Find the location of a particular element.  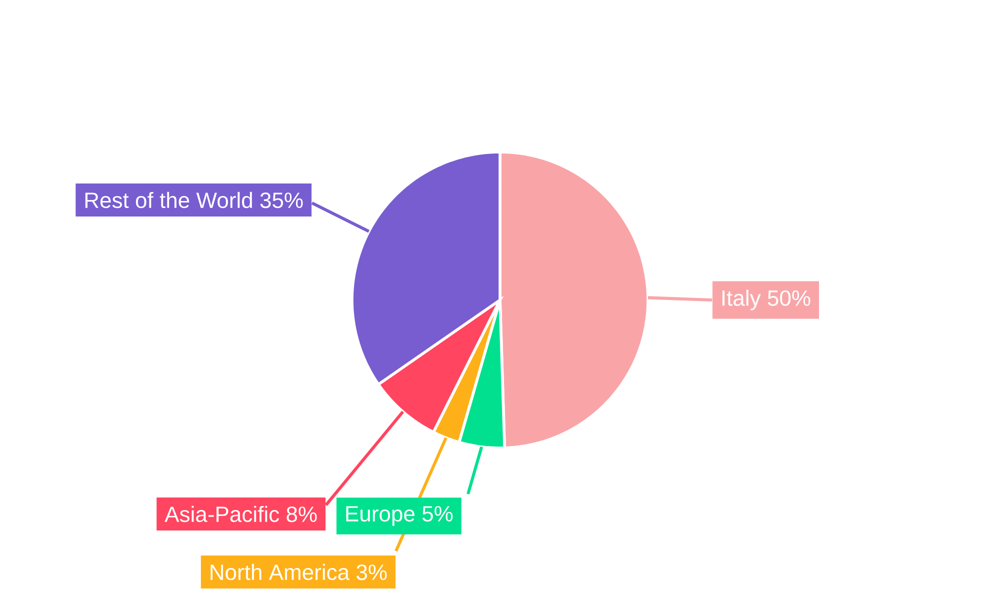

slice-label: Europe is located at coordinates (380, 516).